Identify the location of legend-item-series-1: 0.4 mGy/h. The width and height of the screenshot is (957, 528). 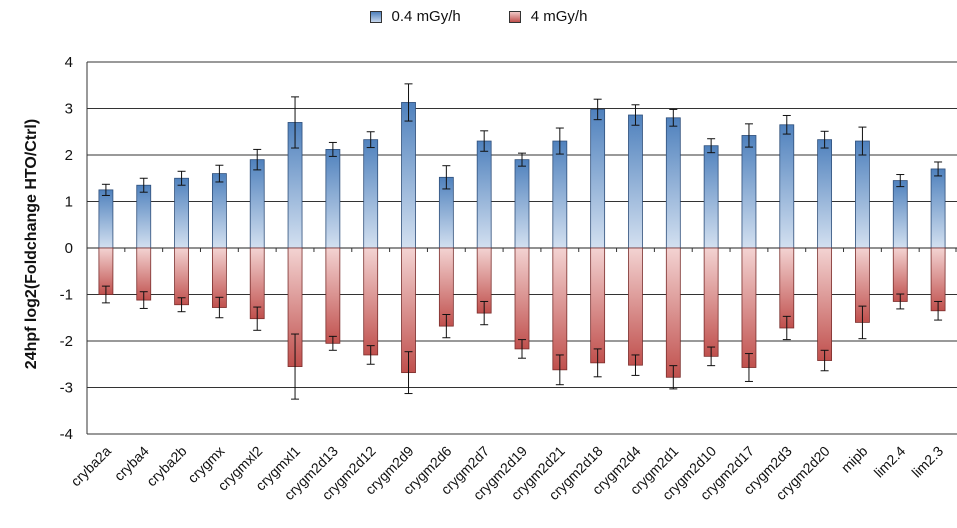
(415, 16).